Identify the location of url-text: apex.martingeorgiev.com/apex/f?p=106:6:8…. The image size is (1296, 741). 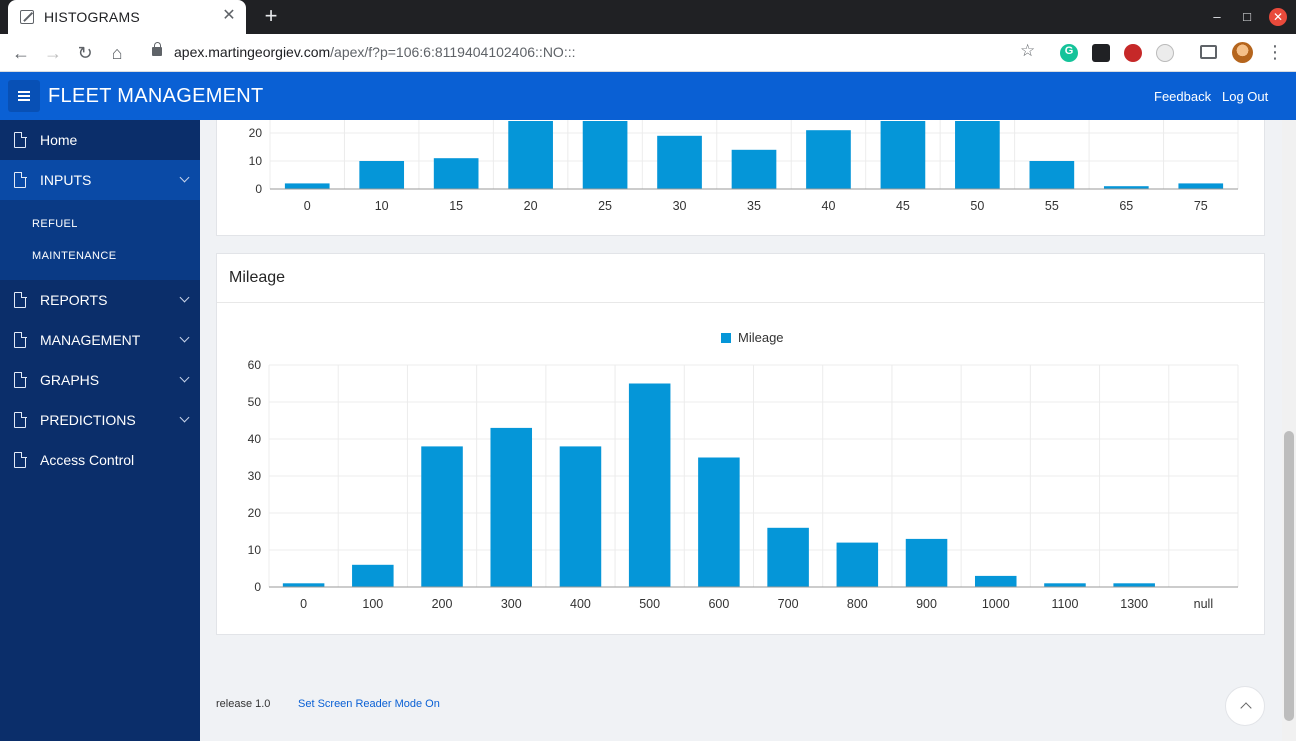
(374, 52).